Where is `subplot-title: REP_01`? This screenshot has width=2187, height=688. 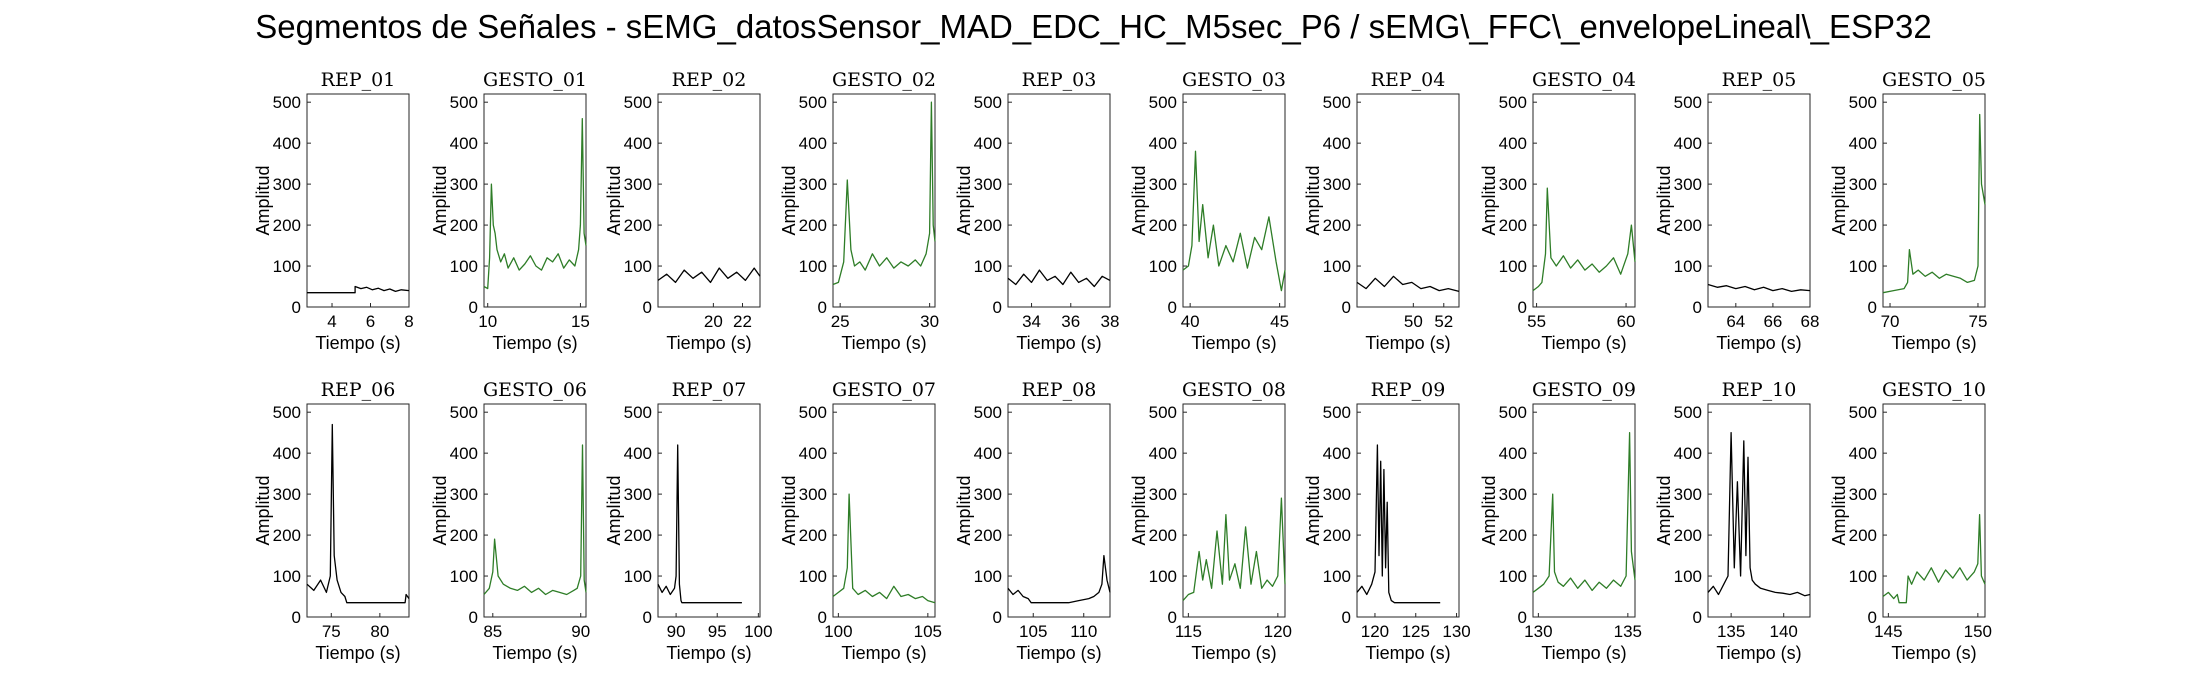
subplot-title: REP_01 is located at coordinates (358, 80).